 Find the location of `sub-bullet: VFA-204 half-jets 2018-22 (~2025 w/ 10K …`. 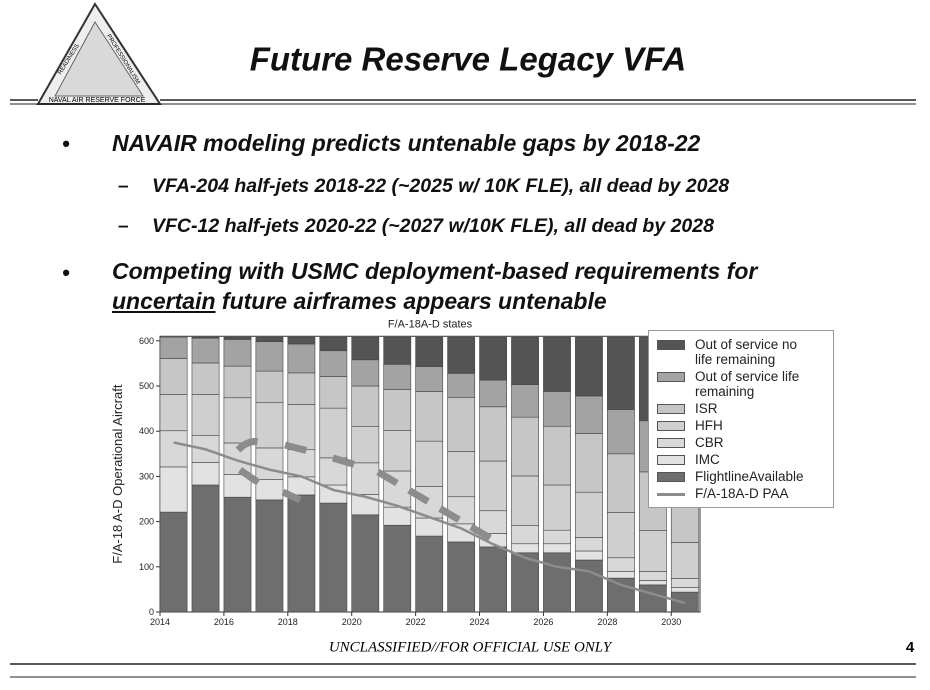

sub-bullet: VFA-204 half-jets 2018-22 (~2025 w/ 10K … is located at coordinates (441, 186).